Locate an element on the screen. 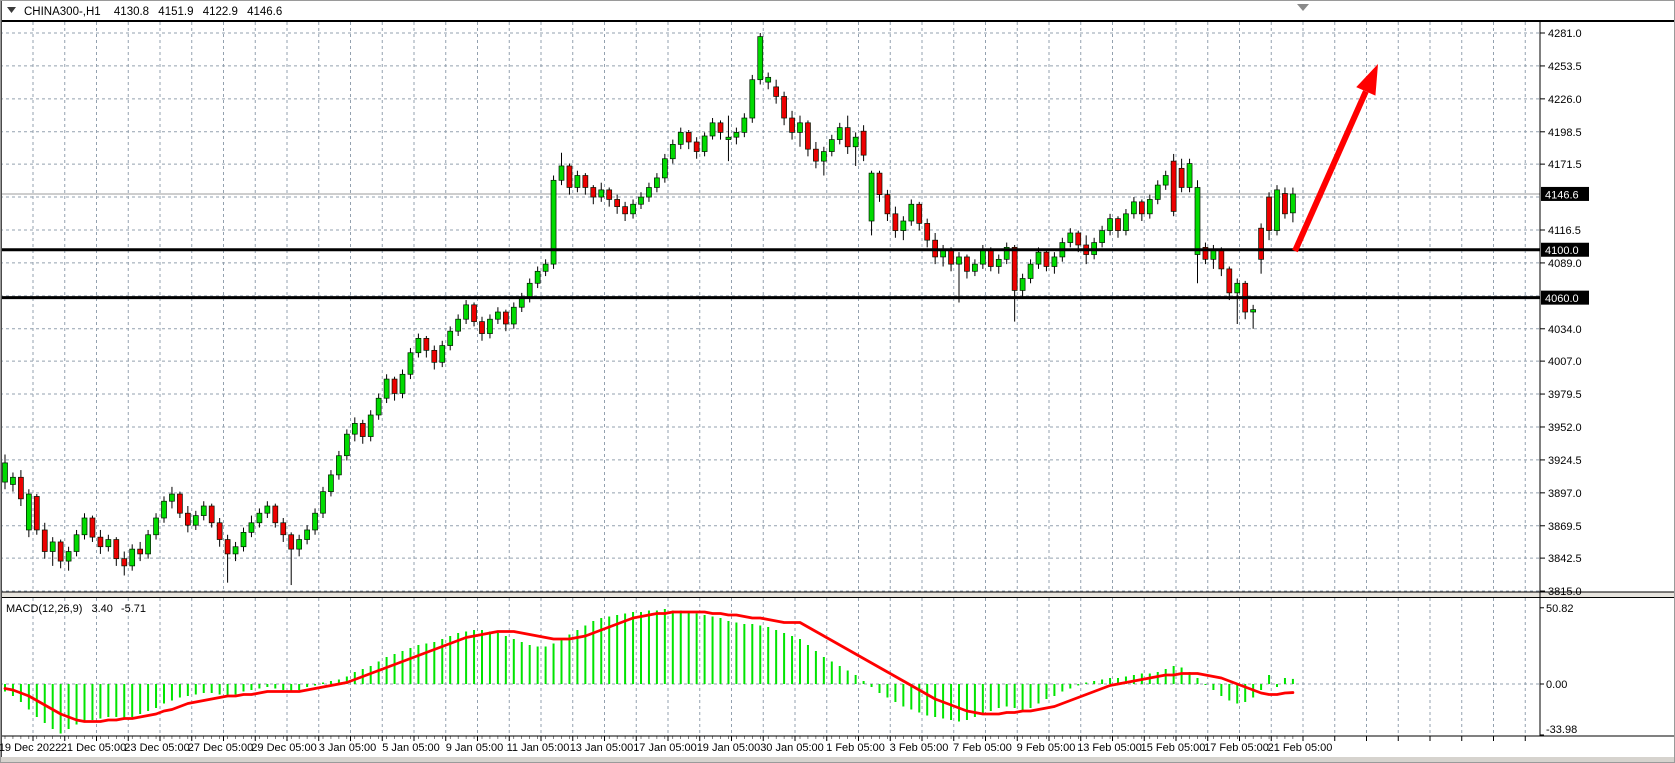 The height and width of the screenshot is (763, 1675). time-axis-label: 27 Dec 05:00 is located at coordinates (220, 748).